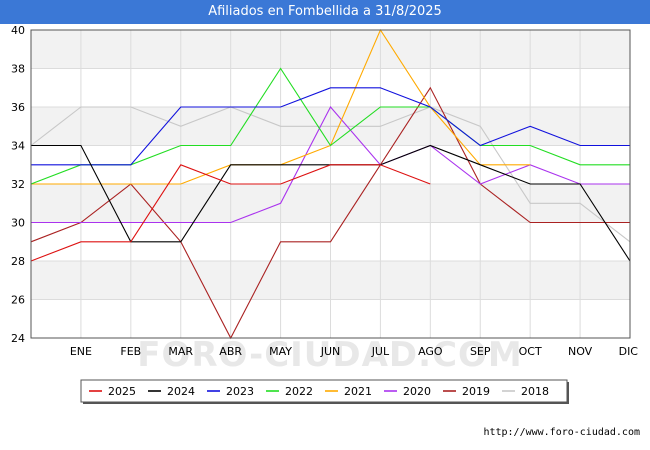 The width and height of the screenshot is (650, 450). What do you see at coordinates (230, 213) in the screenshot?
I see `series-line-2025` at bounding box center [230, 213].